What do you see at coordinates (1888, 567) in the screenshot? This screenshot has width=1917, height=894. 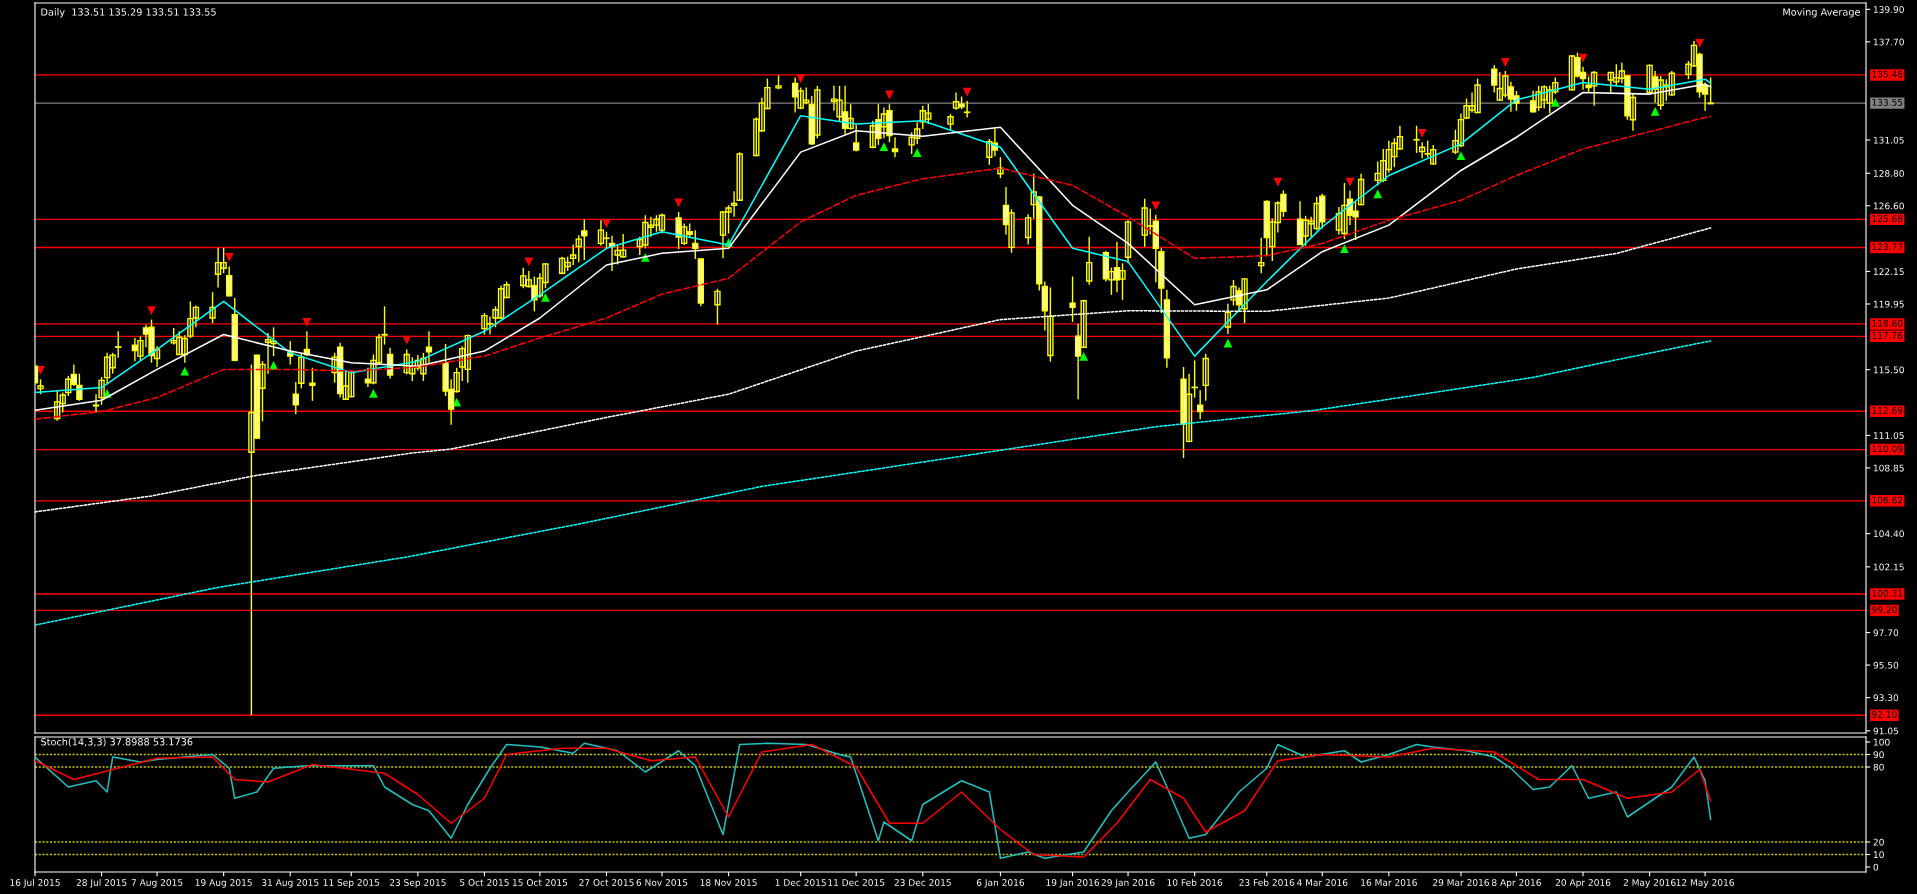 I see `y-tick-label: 102.15` at bounding box center [1888, 567].